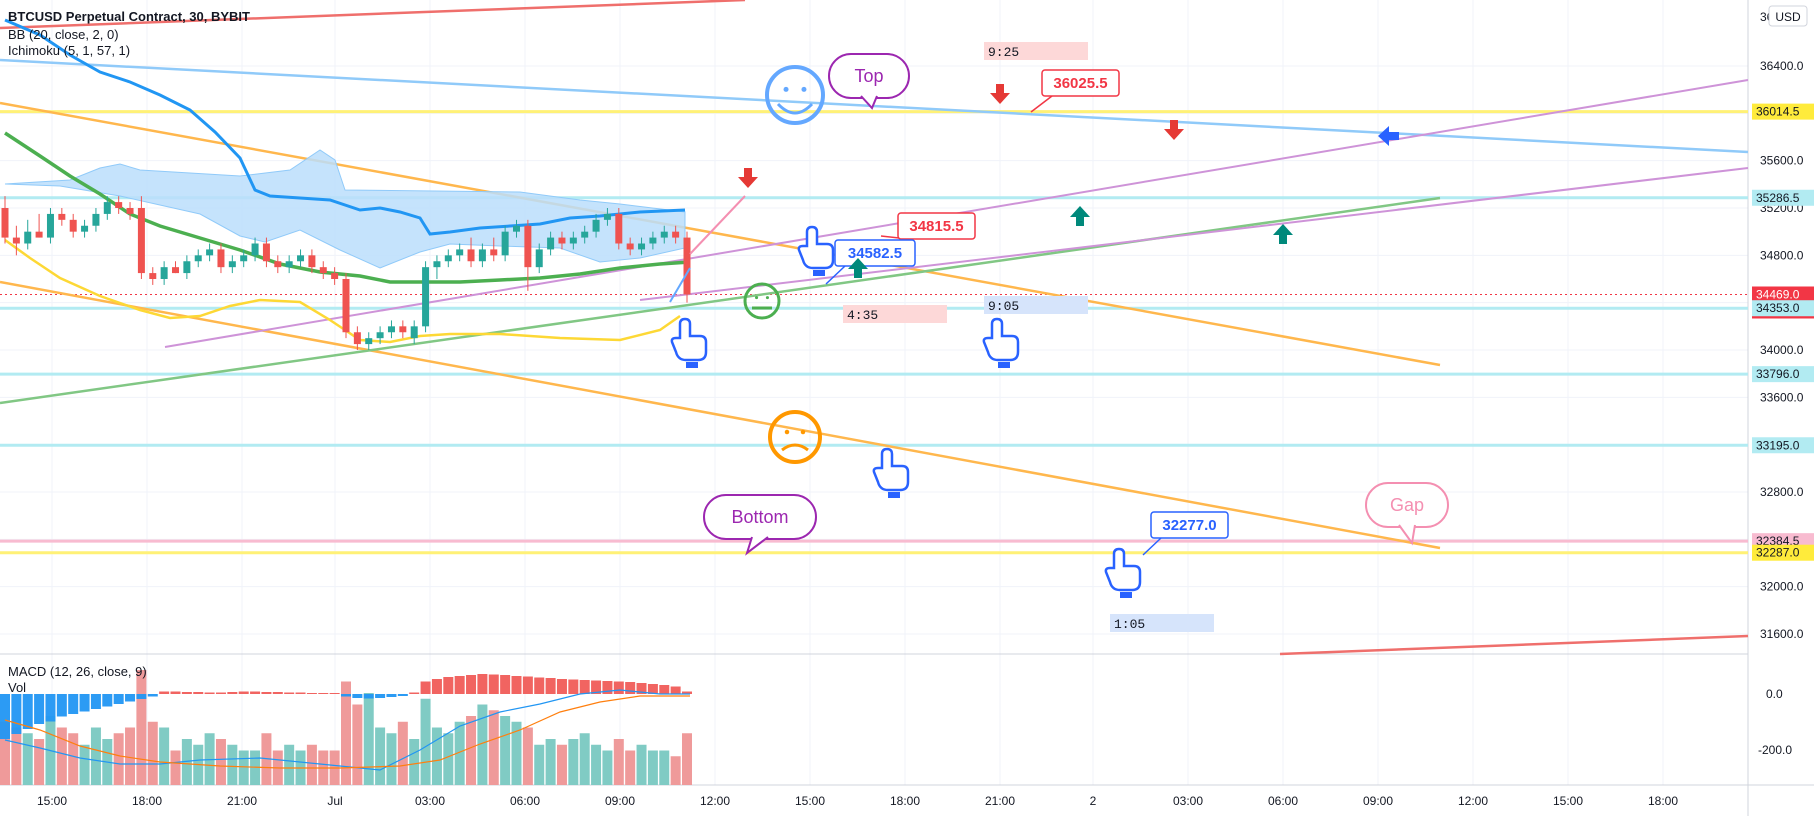 The image size is (1814, 816). What do you see at coordinates (1407, 535) in the screenshot?
I see `gap-callout-tail` at bounding box center [1407, 535].